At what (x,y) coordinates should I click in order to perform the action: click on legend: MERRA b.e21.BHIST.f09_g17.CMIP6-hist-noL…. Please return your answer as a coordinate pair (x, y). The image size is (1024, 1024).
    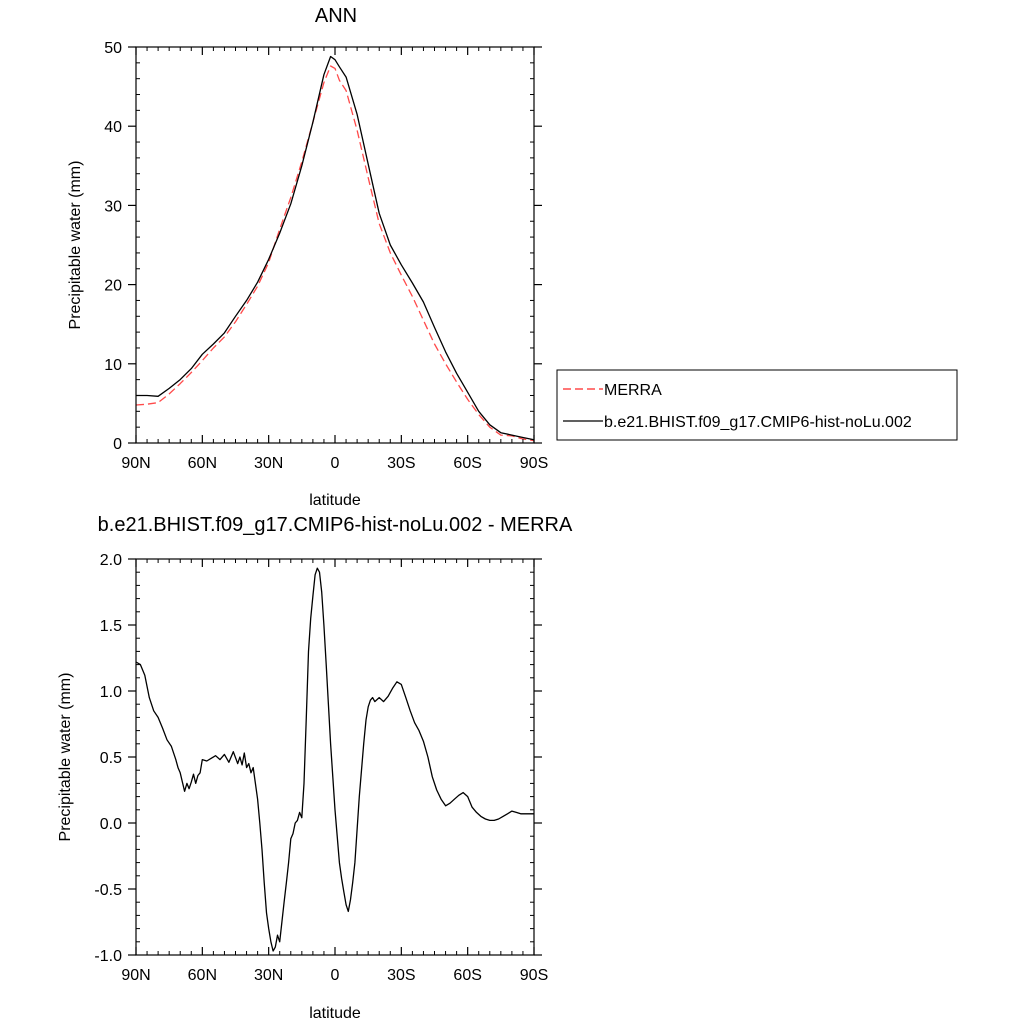
    Looking at the image, I should click on (757, 405).